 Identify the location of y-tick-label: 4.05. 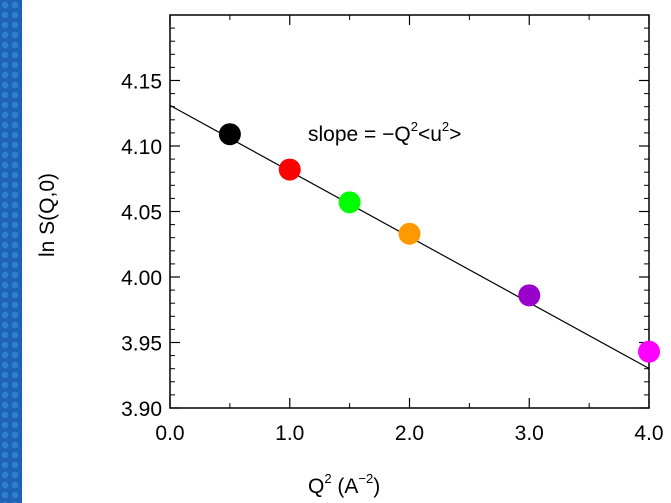
(141, 213).